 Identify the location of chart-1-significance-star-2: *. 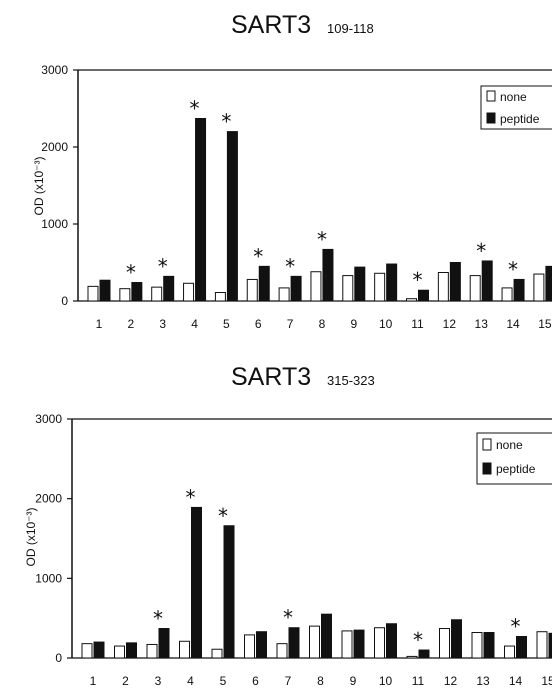
(131, 273).